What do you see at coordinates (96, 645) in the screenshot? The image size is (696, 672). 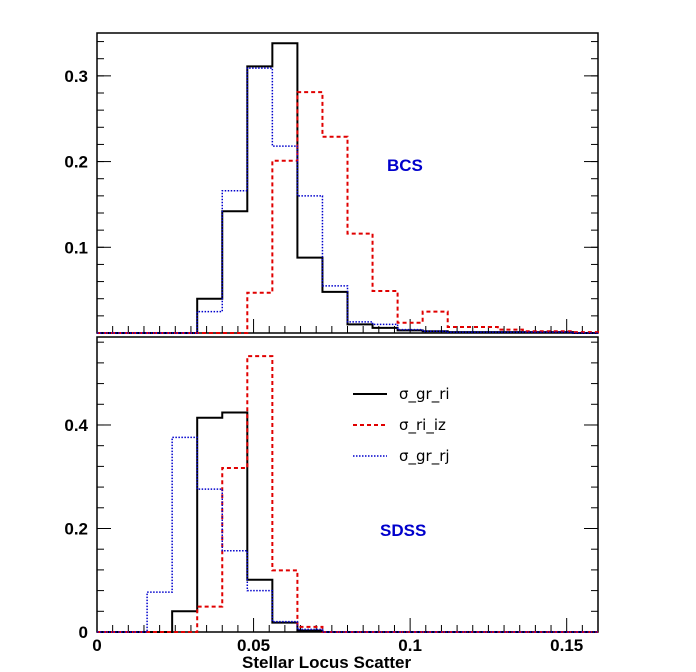 I see `x-tick-label: 0` at bounding box center [96, 645].